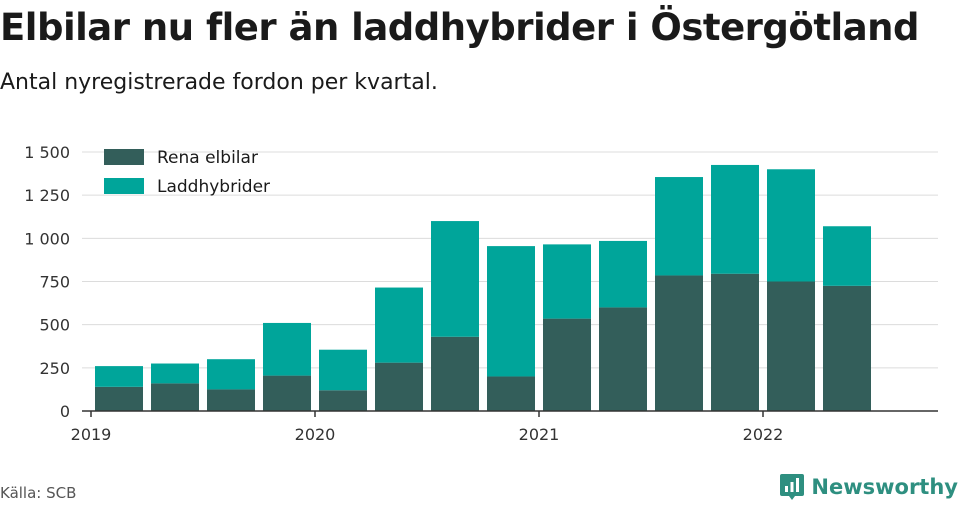  I want to click on y-tick-label: 1 500, so click(47, 152).